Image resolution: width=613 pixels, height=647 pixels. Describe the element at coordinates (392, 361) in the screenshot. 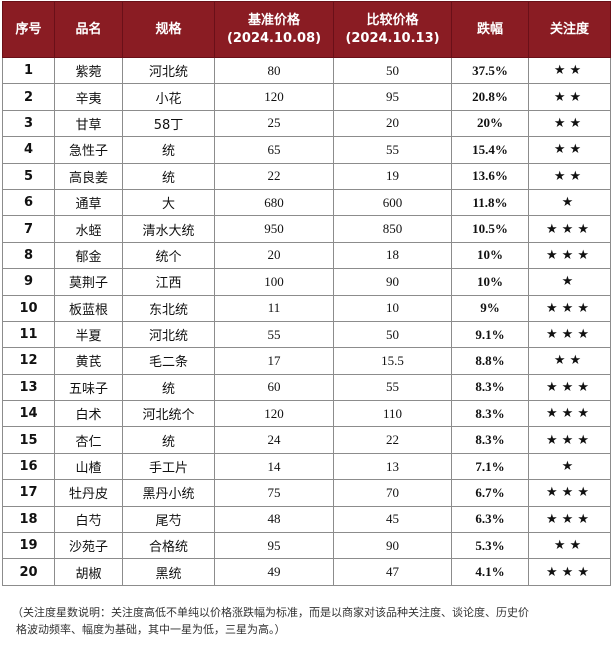

I see `cell-compare-price: 15.5` at that location.